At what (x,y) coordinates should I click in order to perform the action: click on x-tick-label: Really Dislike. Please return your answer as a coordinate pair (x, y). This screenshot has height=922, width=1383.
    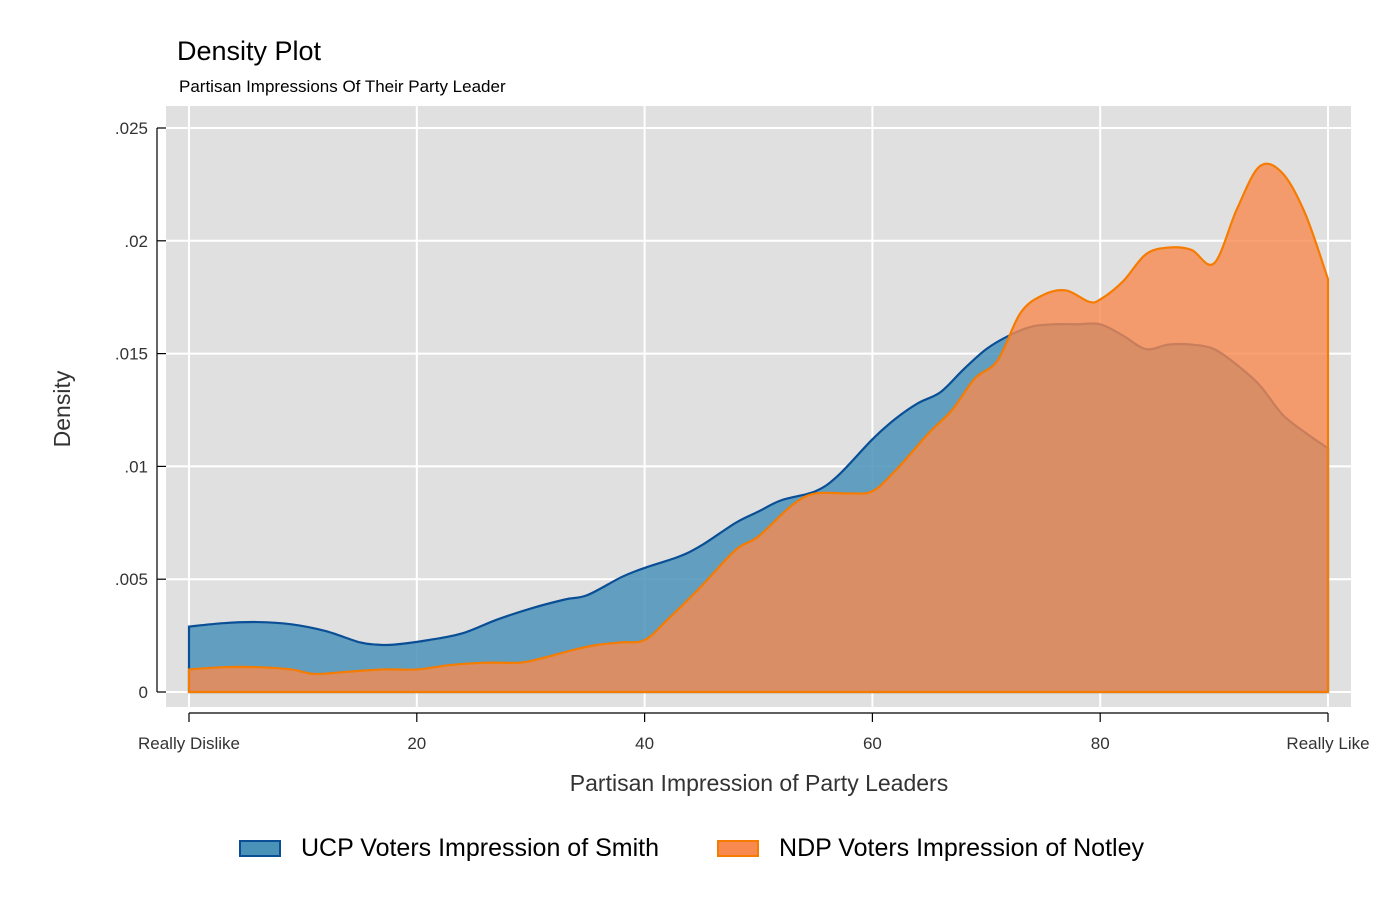
    Looking at the image, I should click on (189, 743).